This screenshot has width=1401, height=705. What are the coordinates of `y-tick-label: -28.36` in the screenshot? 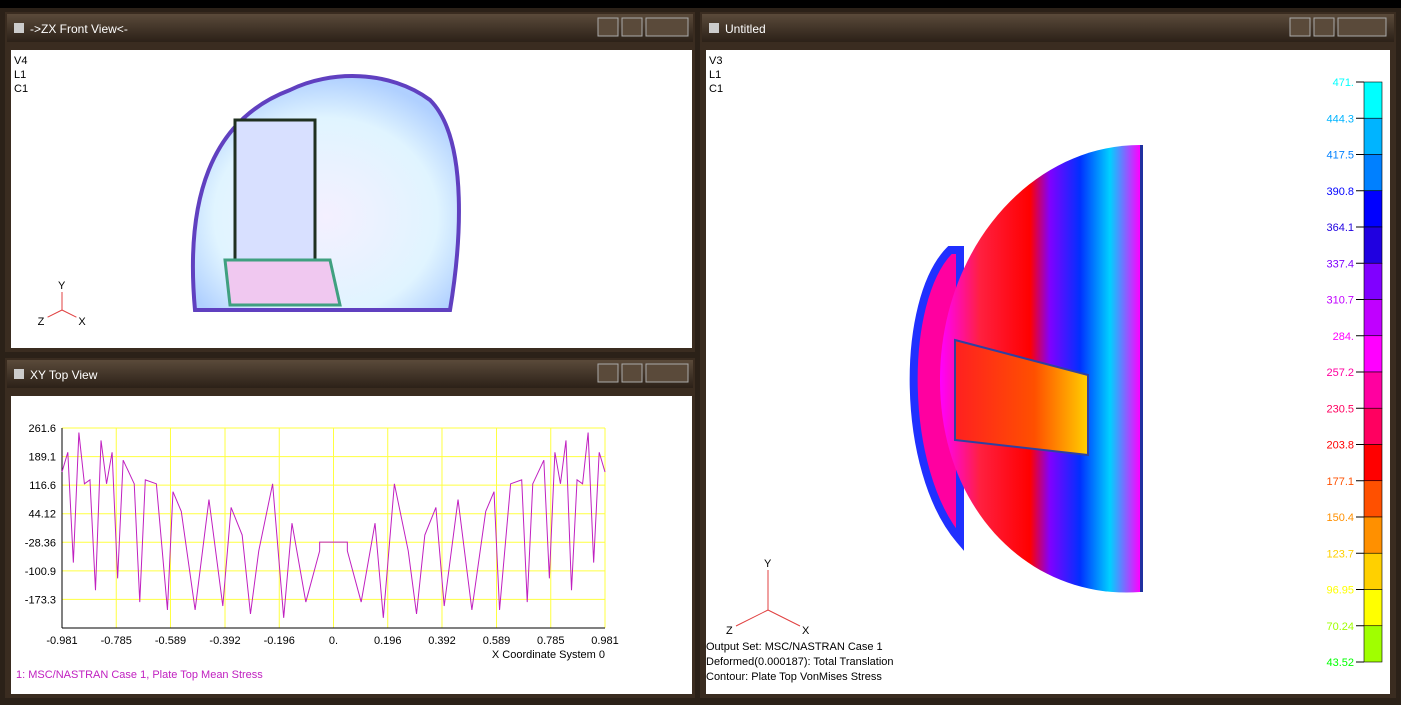 It's located at (40, 543).